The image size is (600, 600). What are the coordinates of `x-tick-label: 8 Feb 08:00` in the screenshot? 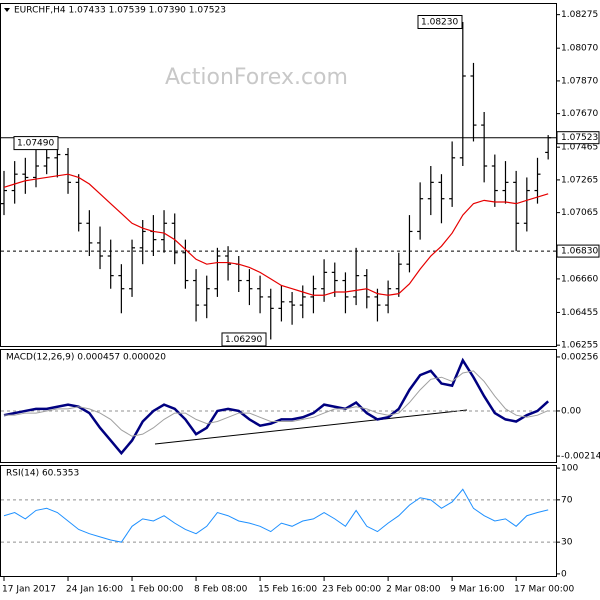 It's located at (221, 590).